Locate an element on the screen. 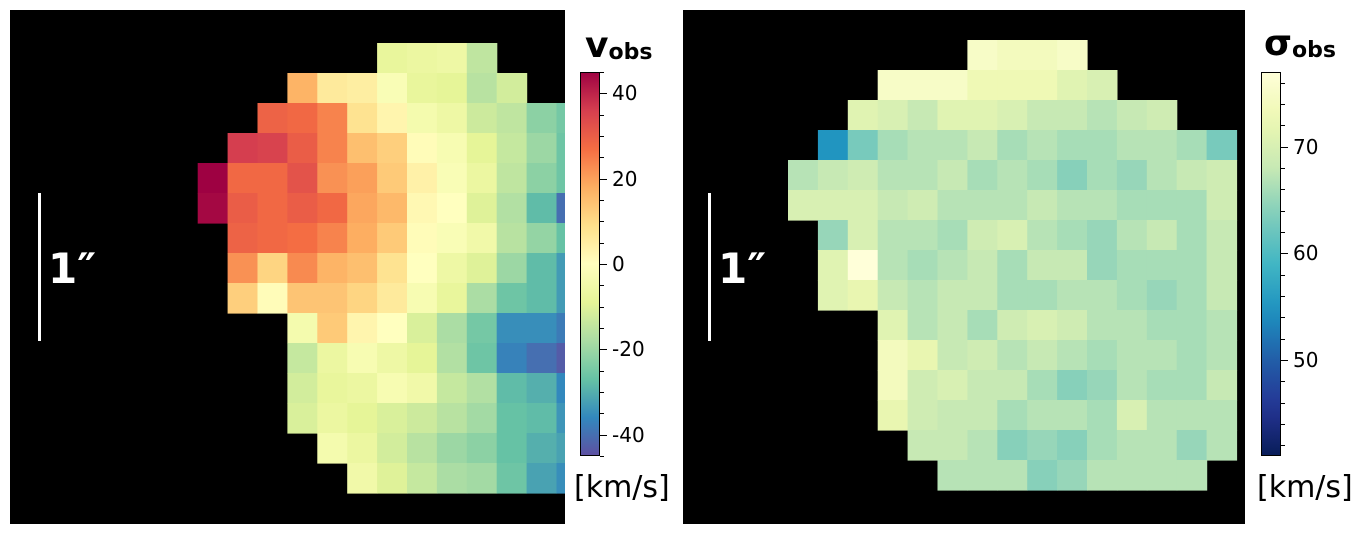 The height and width of the screenshot is (536, 1364). velocity-colorbar-tick-label: -20 is located at coordinates (628, 349).